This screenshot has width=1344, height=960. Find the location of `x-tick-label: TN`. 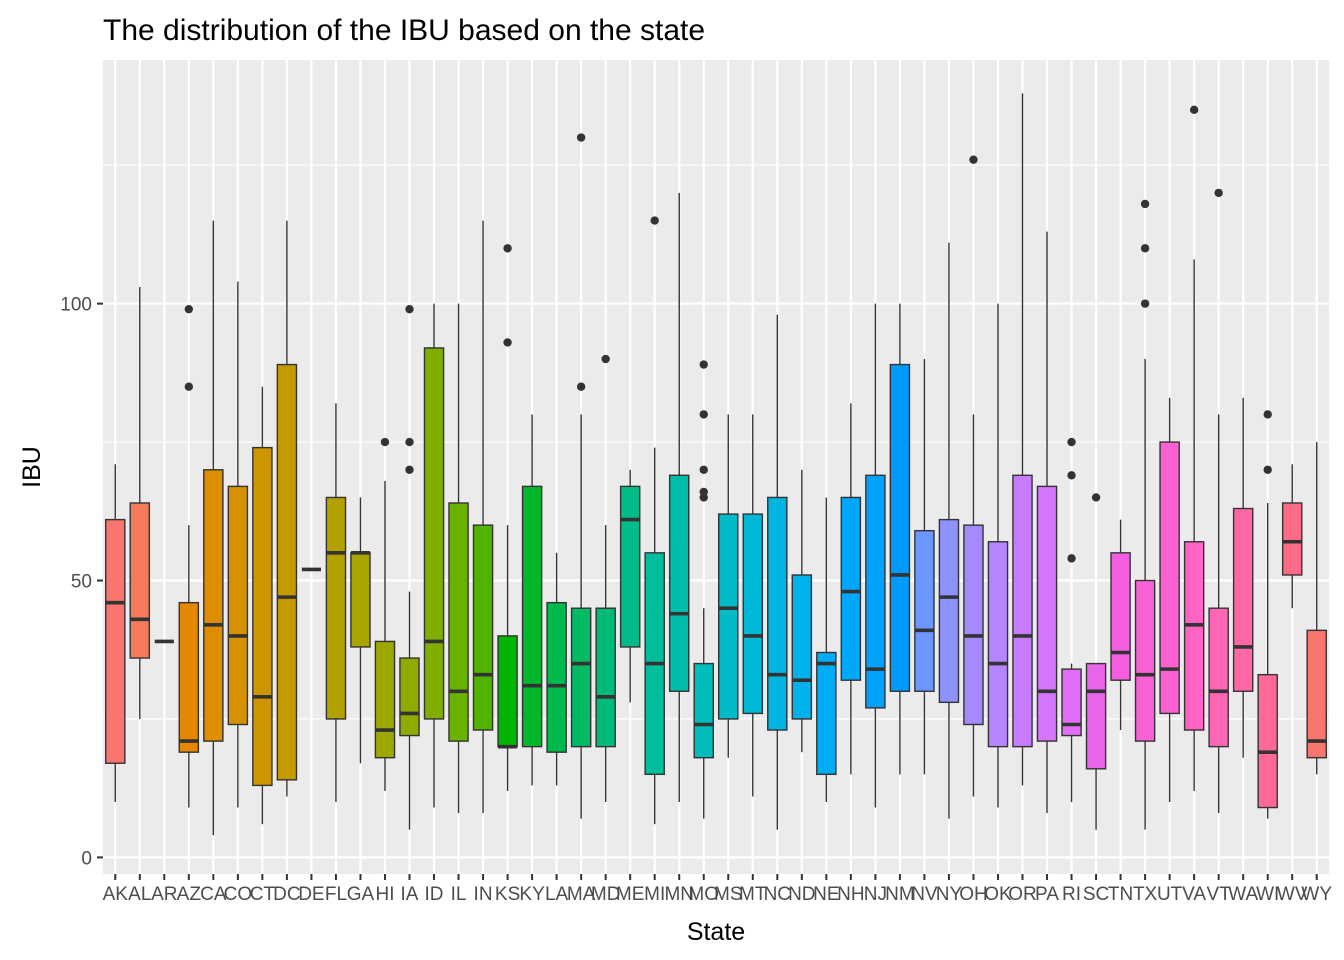

x-tick-label: TN is located at coordinates (1120, 894).